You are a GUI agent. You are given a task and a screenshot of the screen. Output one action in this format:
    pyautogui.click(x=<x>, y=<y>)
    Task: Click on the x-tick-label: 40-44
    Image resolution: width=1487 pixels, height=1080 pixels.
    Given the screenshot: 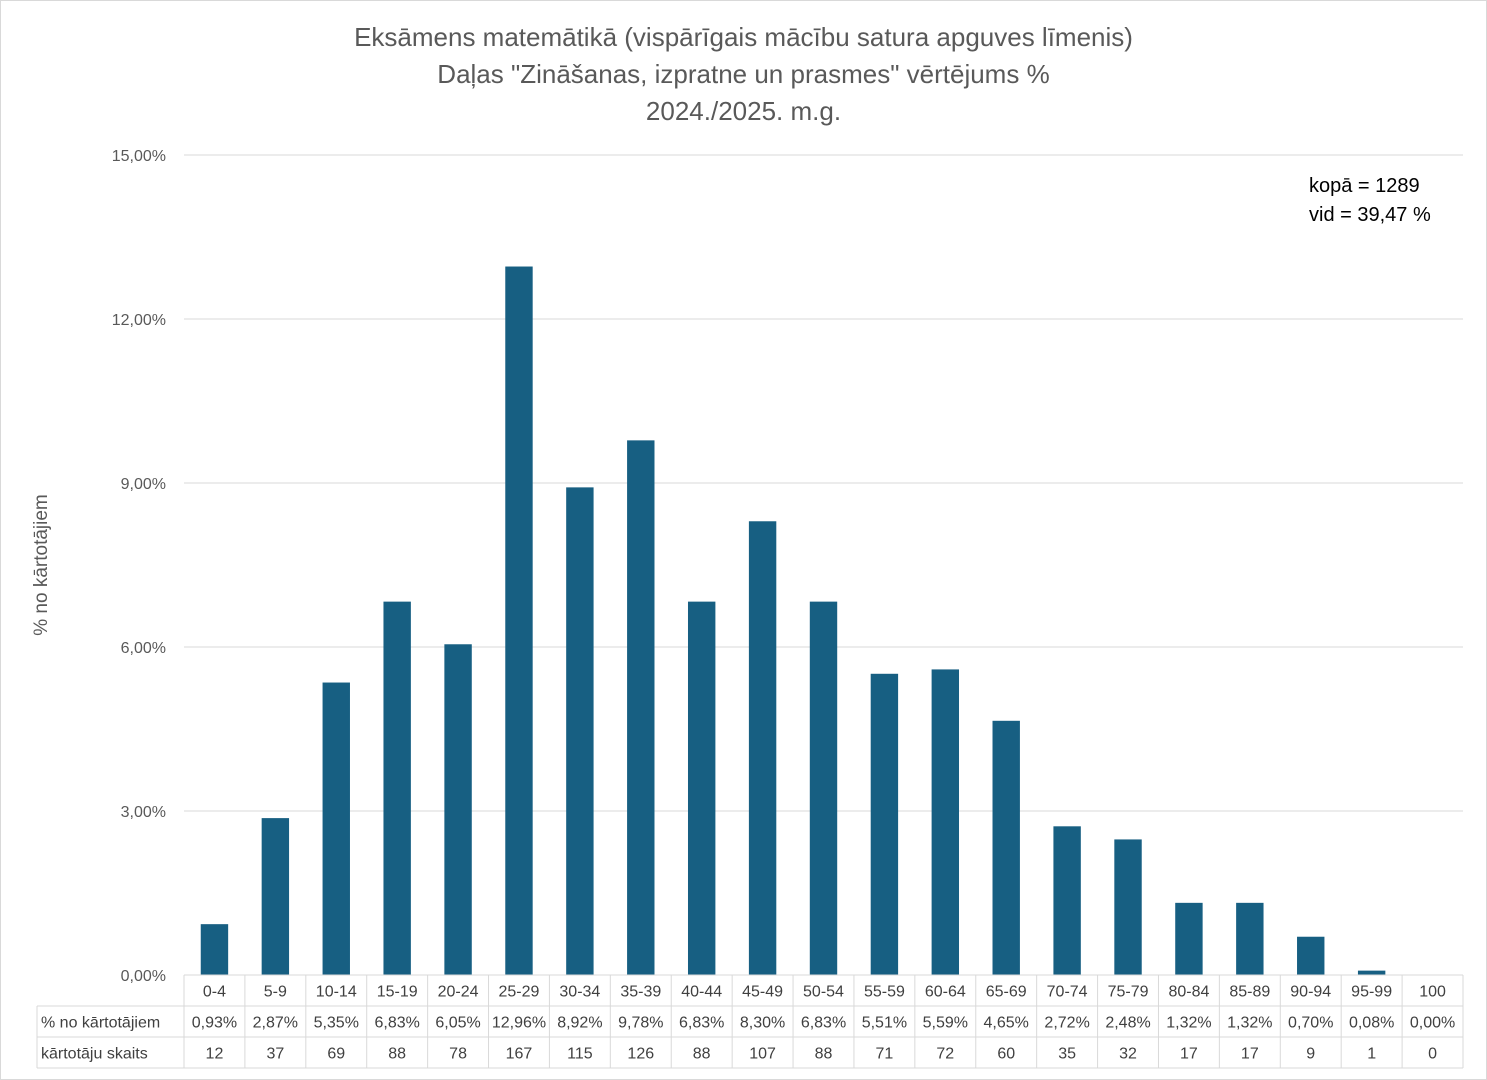 What is the action you would take?
    pyautogui.click(x=701, y=992)
    